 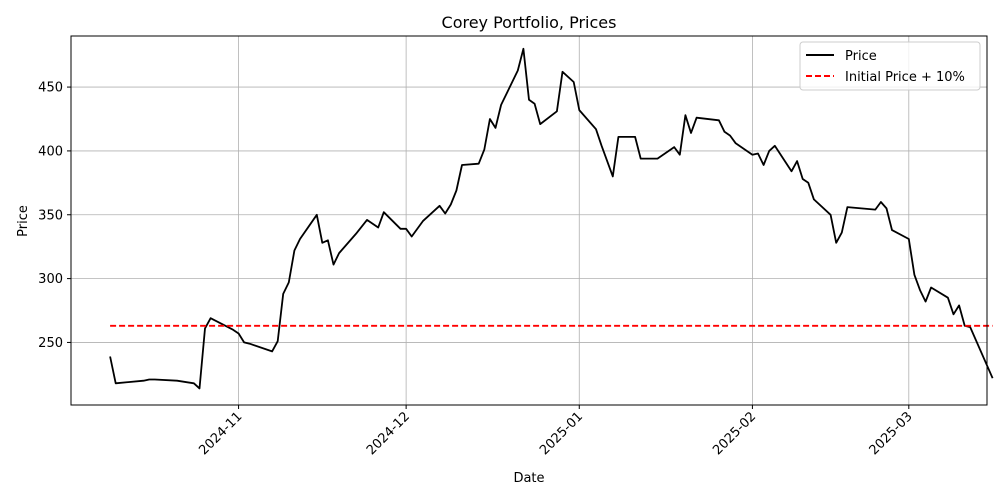 I want to click on legend-box, so click(x=890, y=66).